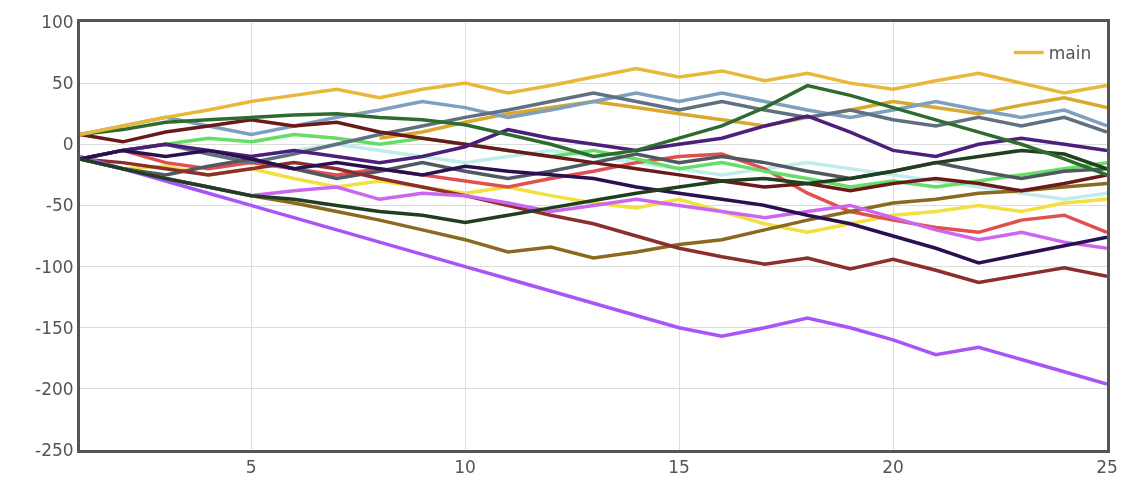  What do you see at coordinates (893, 467) in the screenshot?
I see `x-tick-label: 20` at bounding box center [893, 467].